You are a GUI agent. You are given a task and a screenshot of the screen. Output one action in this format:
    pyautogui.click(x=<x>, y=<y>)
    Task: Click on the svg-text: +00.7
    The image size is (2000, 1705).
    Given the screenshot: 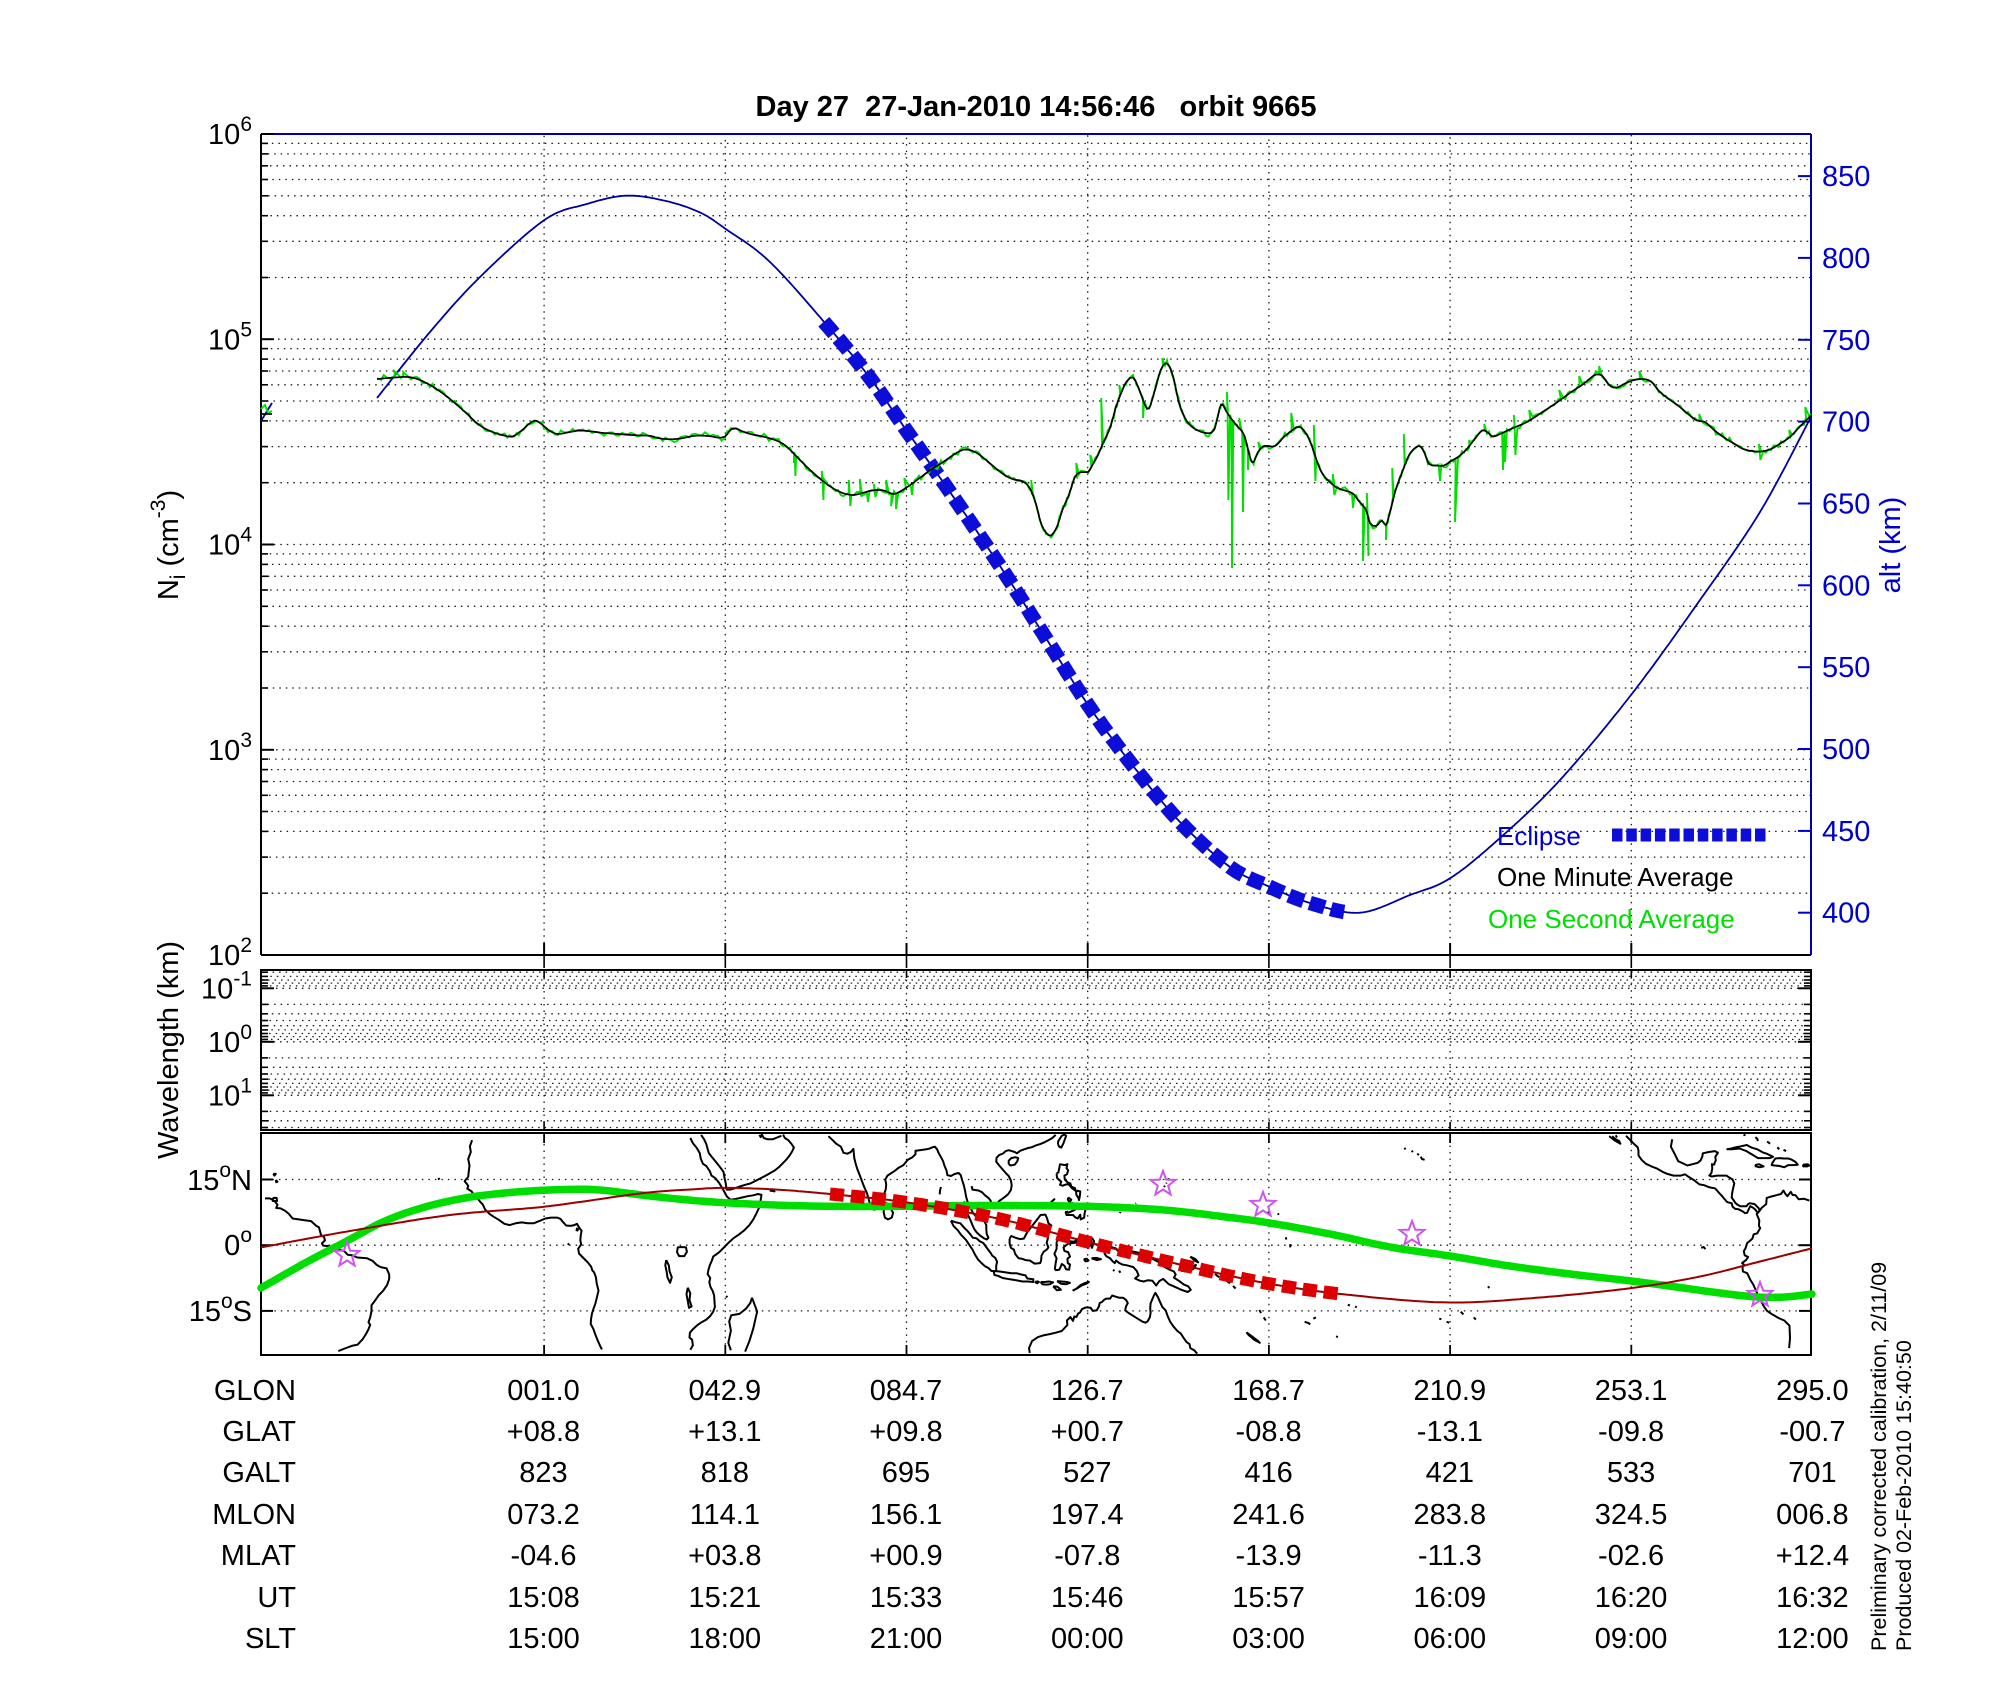 What is the action you would take?
    pyautogui.click(x=1087, y=1432)
    